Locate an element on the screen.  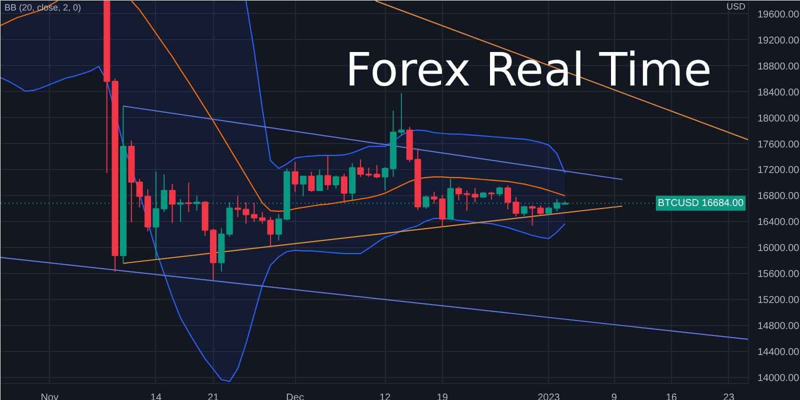
y-tick-label: 14000.00 is located at coordinates (779, 378).